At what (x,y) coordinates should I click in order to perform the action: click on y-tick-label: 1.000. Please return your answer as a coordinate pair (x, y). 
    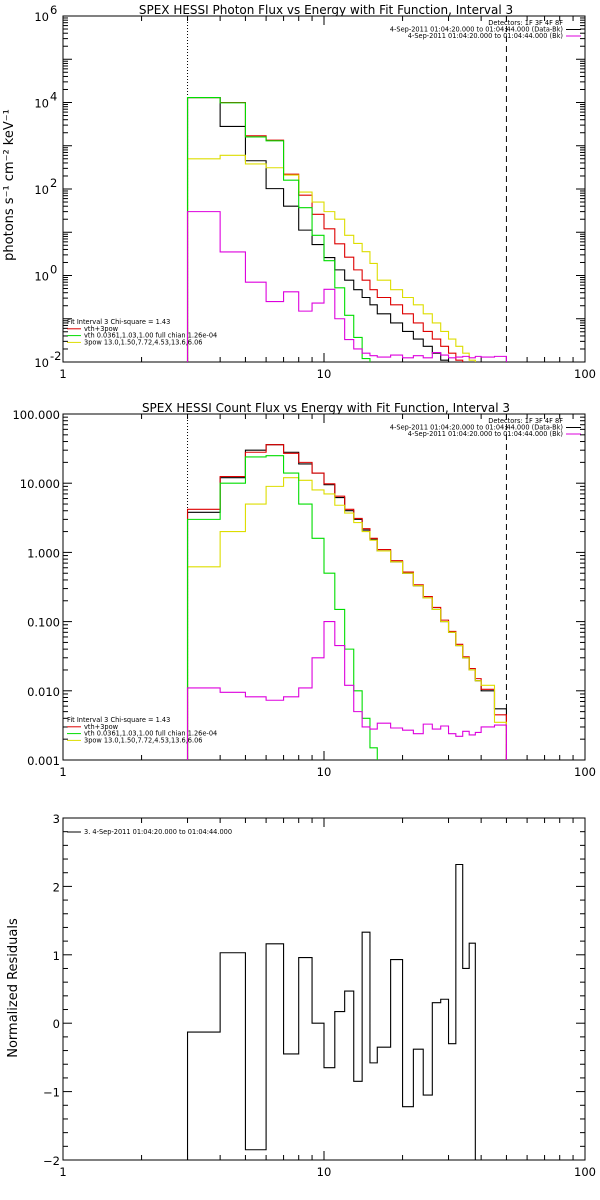
    Looking at the image, I should click on (43, 553).